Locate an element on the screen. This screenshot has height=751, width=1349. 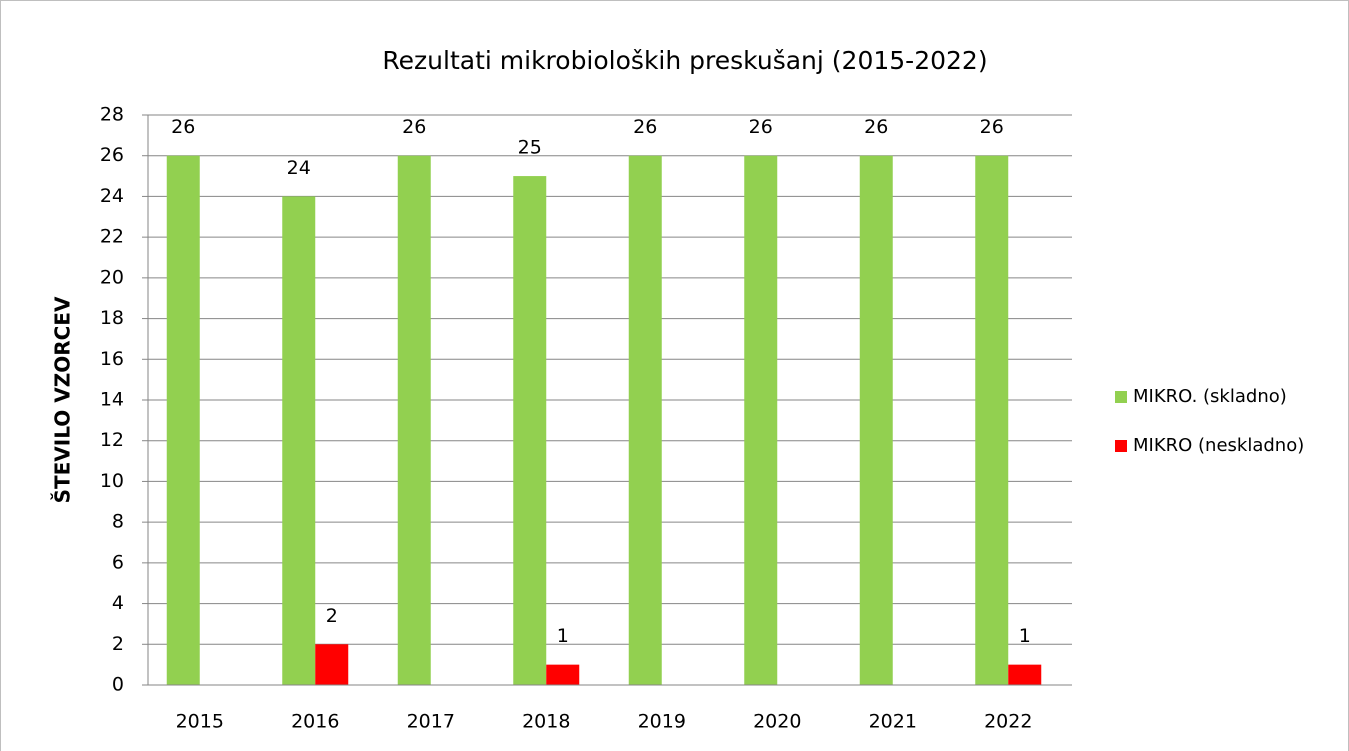
y-tick-label: 10 is located at coordinates (112, 481).